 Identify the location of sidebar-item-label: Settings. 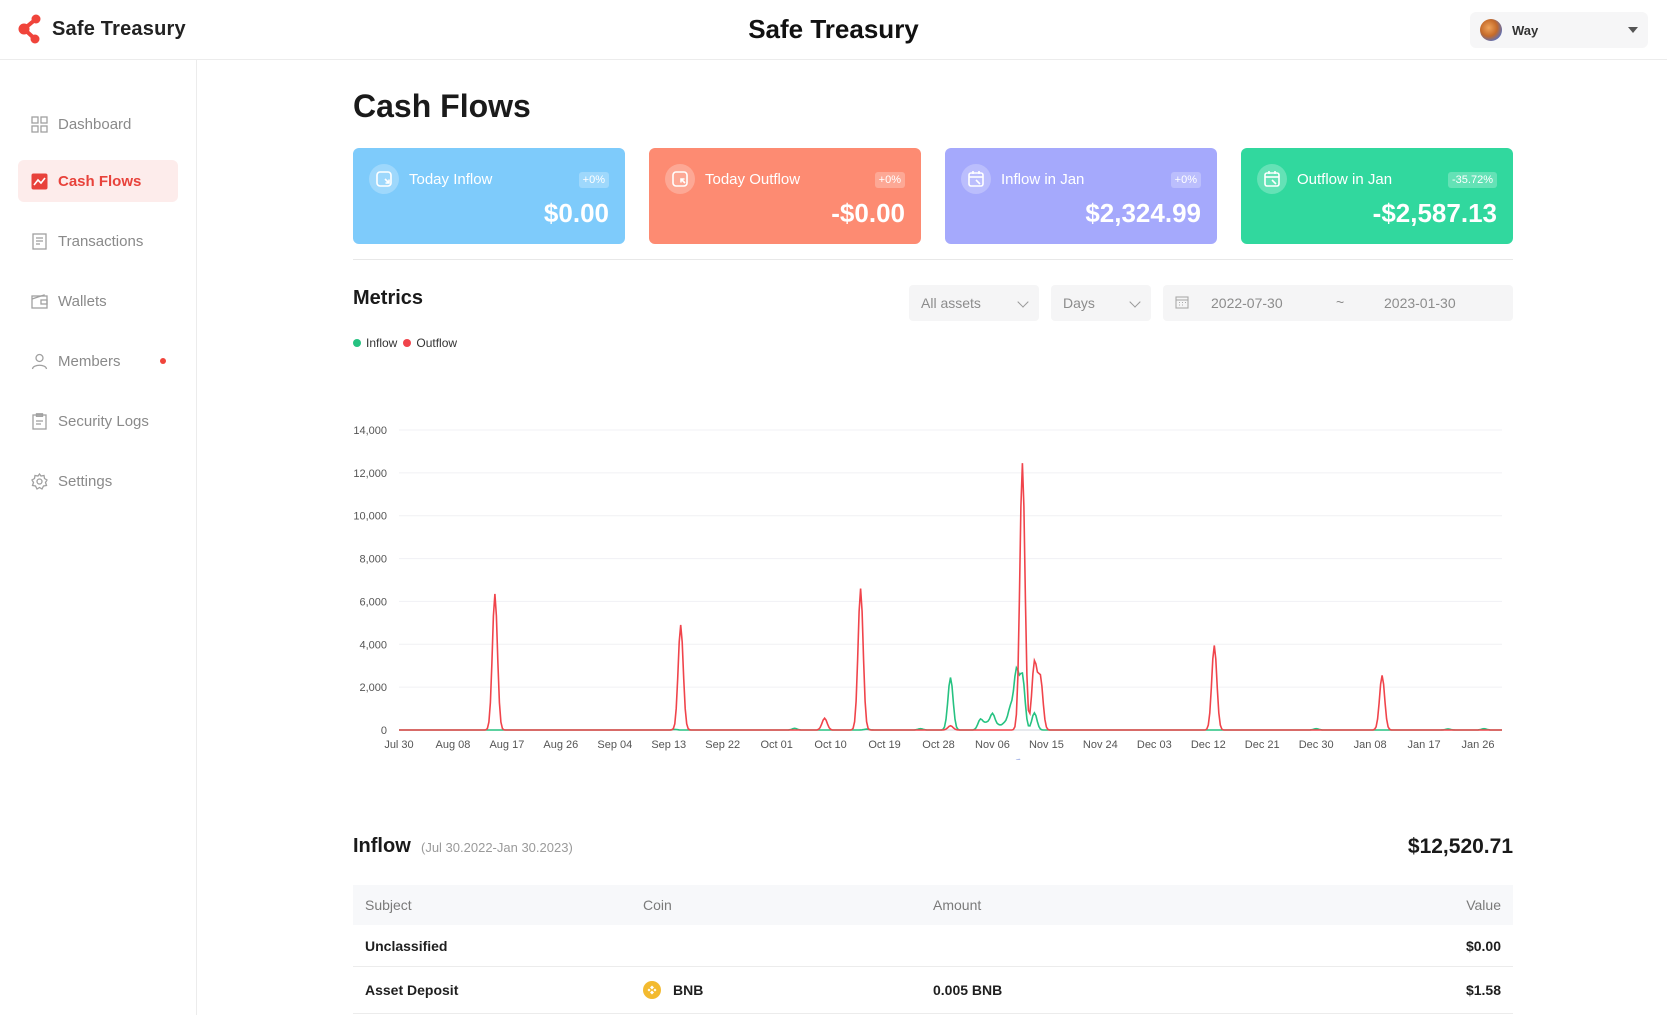
(85, 481).